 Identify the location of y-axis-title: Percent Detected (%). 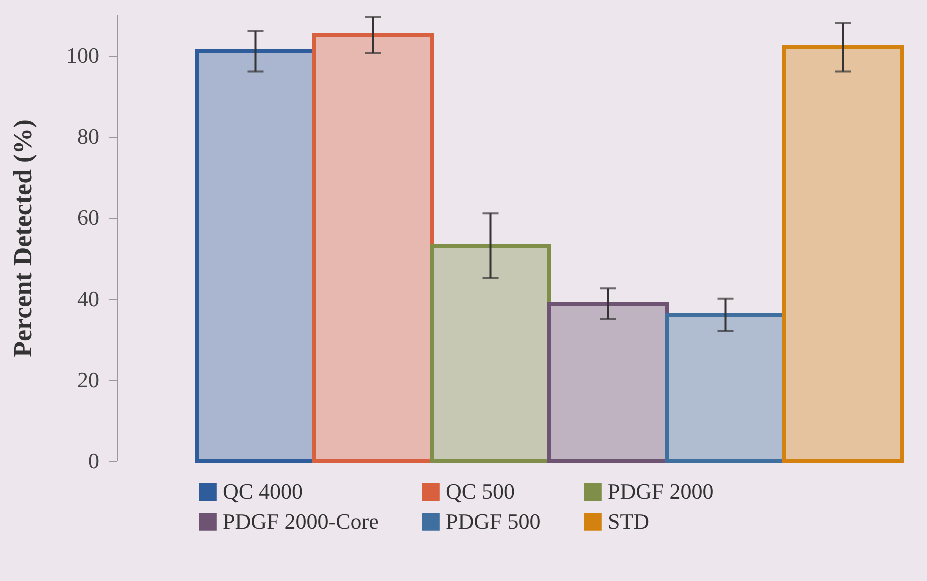
(23, 239).